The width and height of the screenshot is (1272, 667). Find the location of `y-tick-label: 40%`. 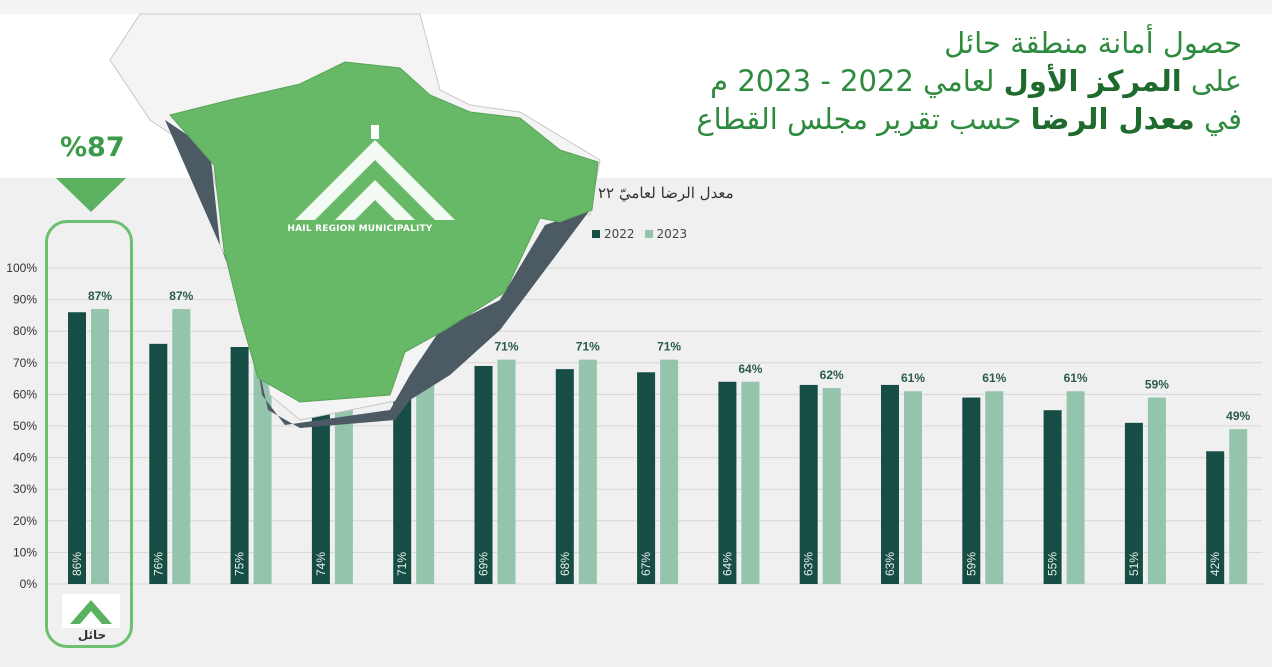

y-tick-label: 40% is located at coordinates (25, 458).